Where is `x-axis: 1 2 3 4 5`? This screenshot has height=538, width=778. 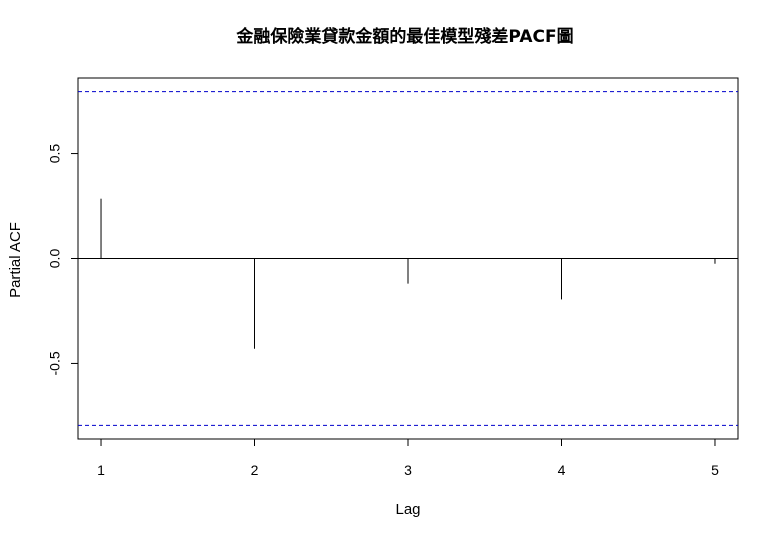 x-axis: 1 2 3 4 5 is located at coordinates (408, 458).